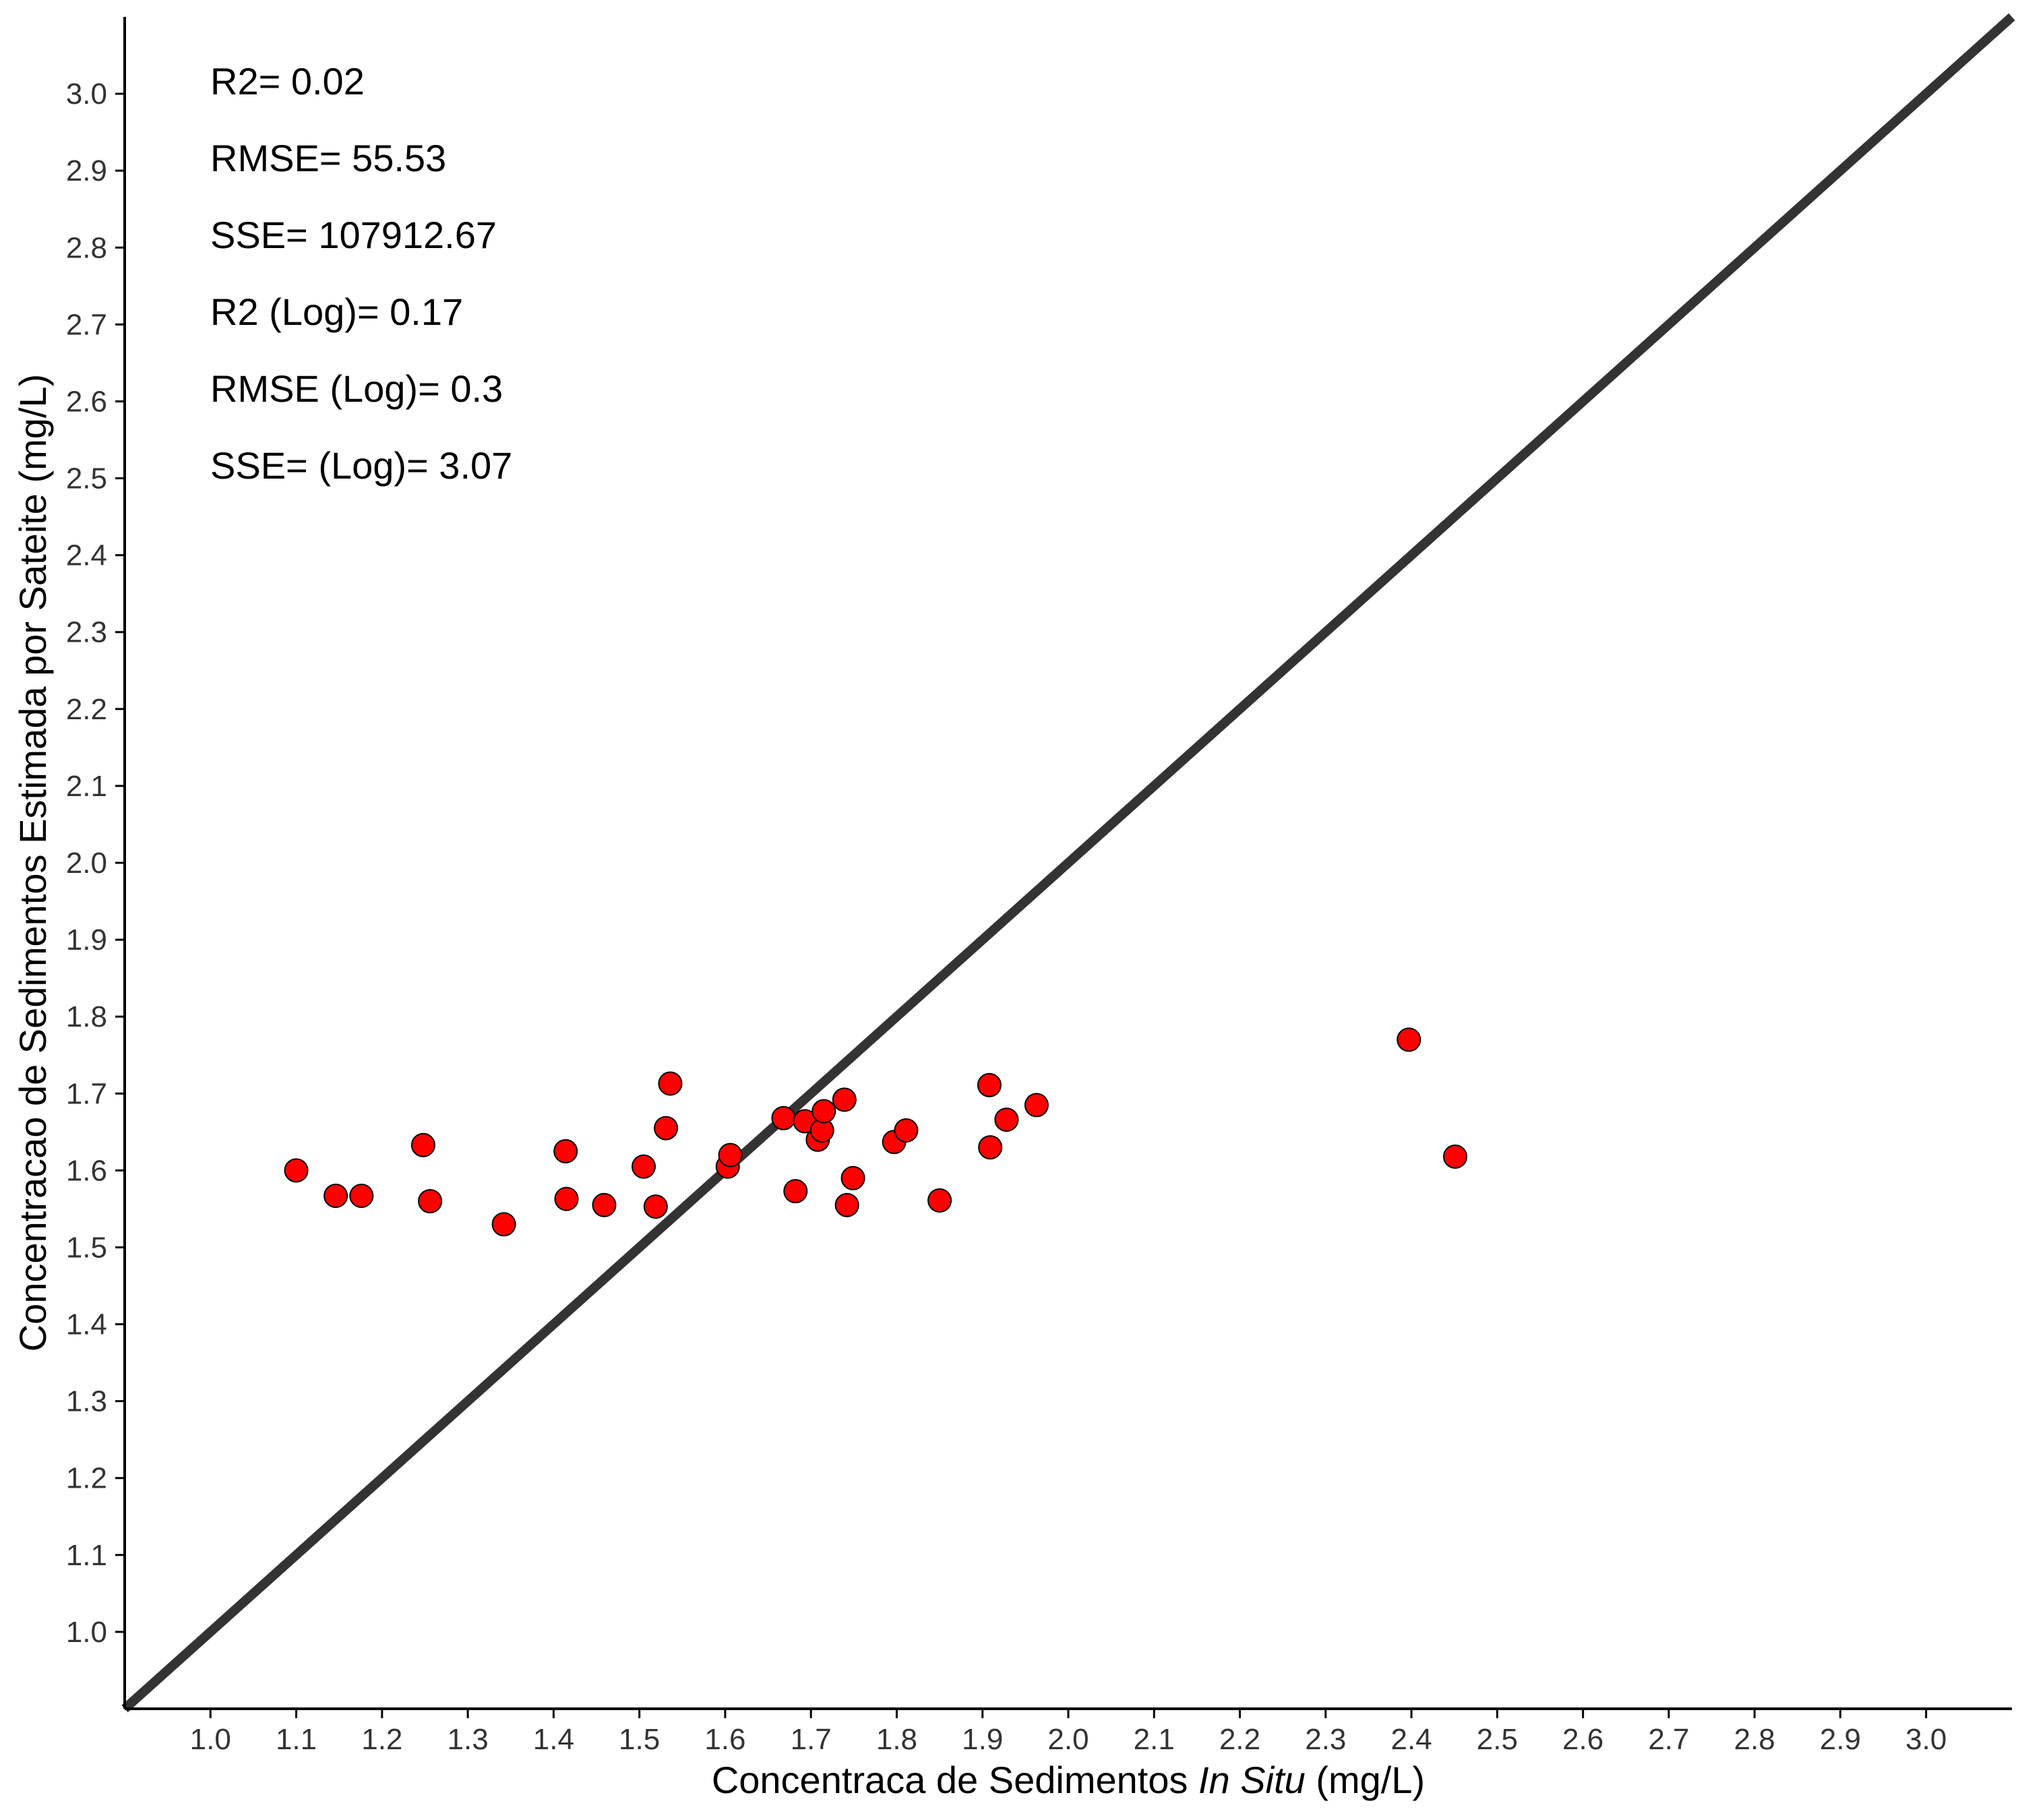 This screenshot has width=2022, height=1820. Describe the element at coordinates (1365, 1780) in the screenshot. I see `x-axis-title-part: (mg/L)` at that location.